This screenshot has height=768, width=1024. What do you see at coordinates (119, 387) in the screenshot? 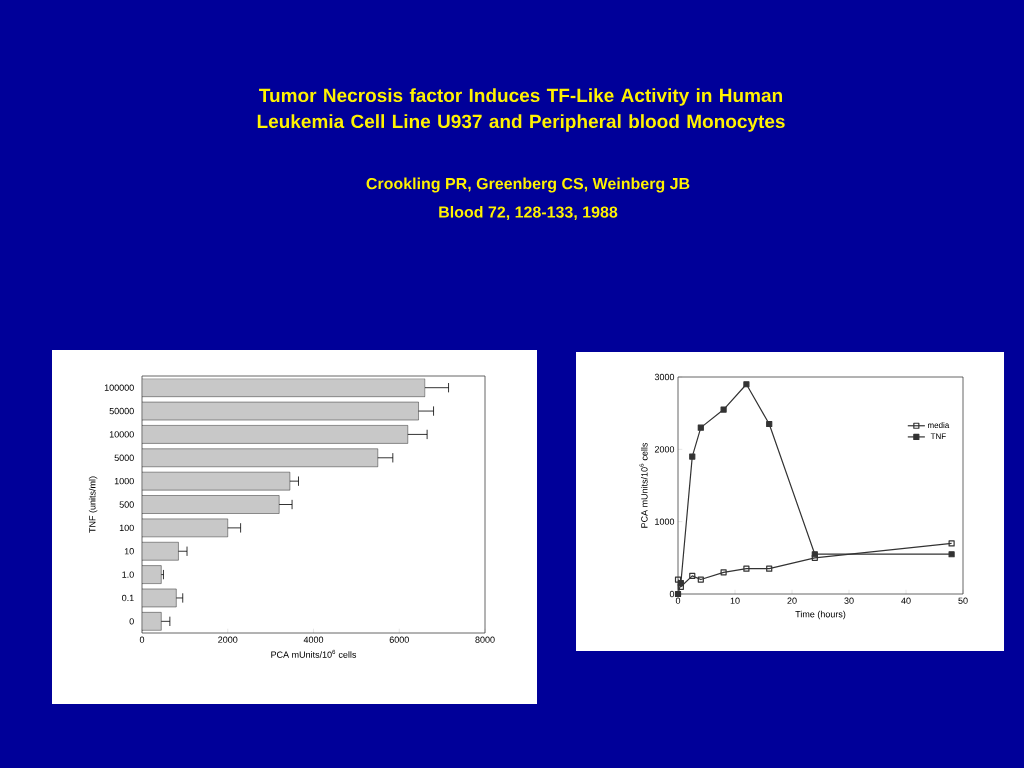
I see `y-tick-label: 100000` at bounding box center [119, 387].